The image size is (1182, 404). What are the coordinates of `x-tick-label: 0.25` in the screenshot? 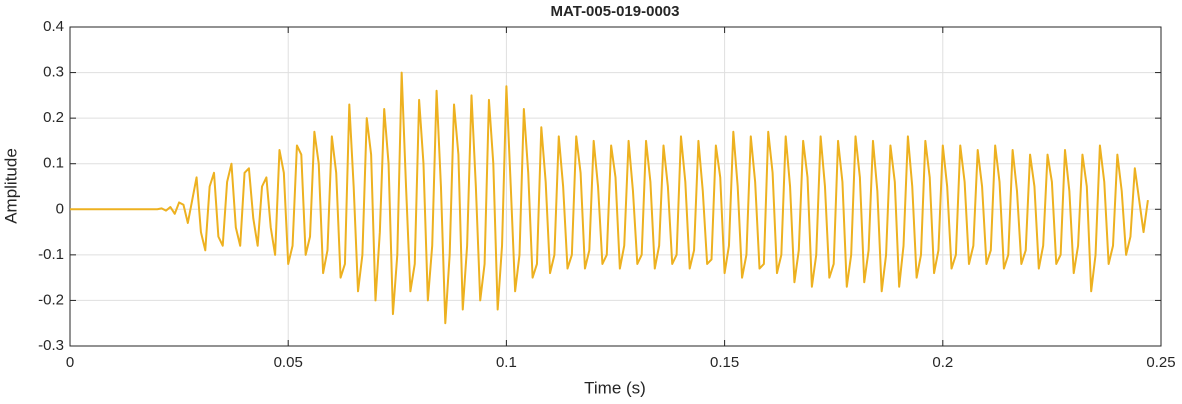 It's located at (1160, 362).